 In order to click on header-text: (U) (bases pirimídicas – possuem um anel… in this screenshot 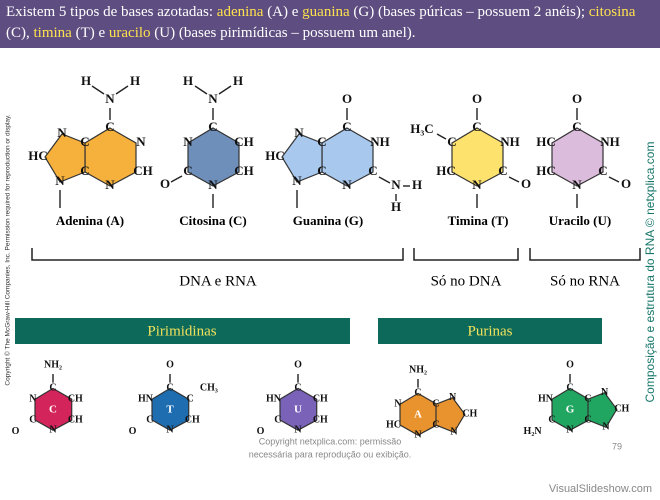, I will do `click(283, 33)`.